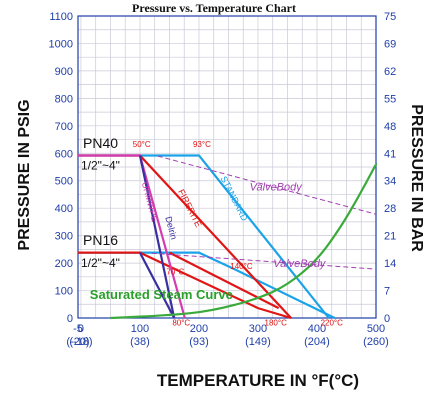  Describe the element at coordinates (376, 342) in the screenshot. I see `x-tick-label-c: (260)` at that location.